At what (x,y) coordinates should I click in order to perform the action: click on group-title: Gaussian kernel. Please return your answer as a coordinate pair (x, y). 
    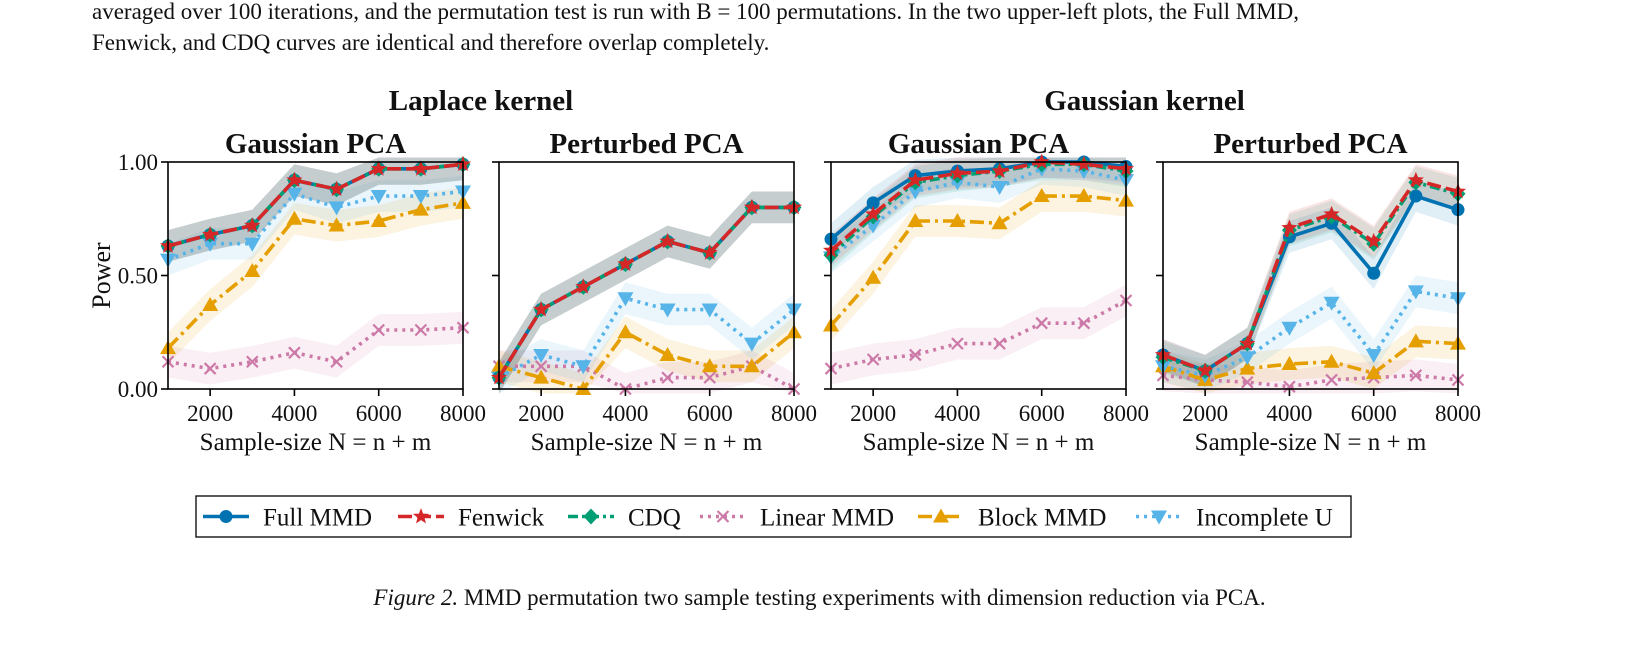
    Looking at the image, I should click on (1144, 101).